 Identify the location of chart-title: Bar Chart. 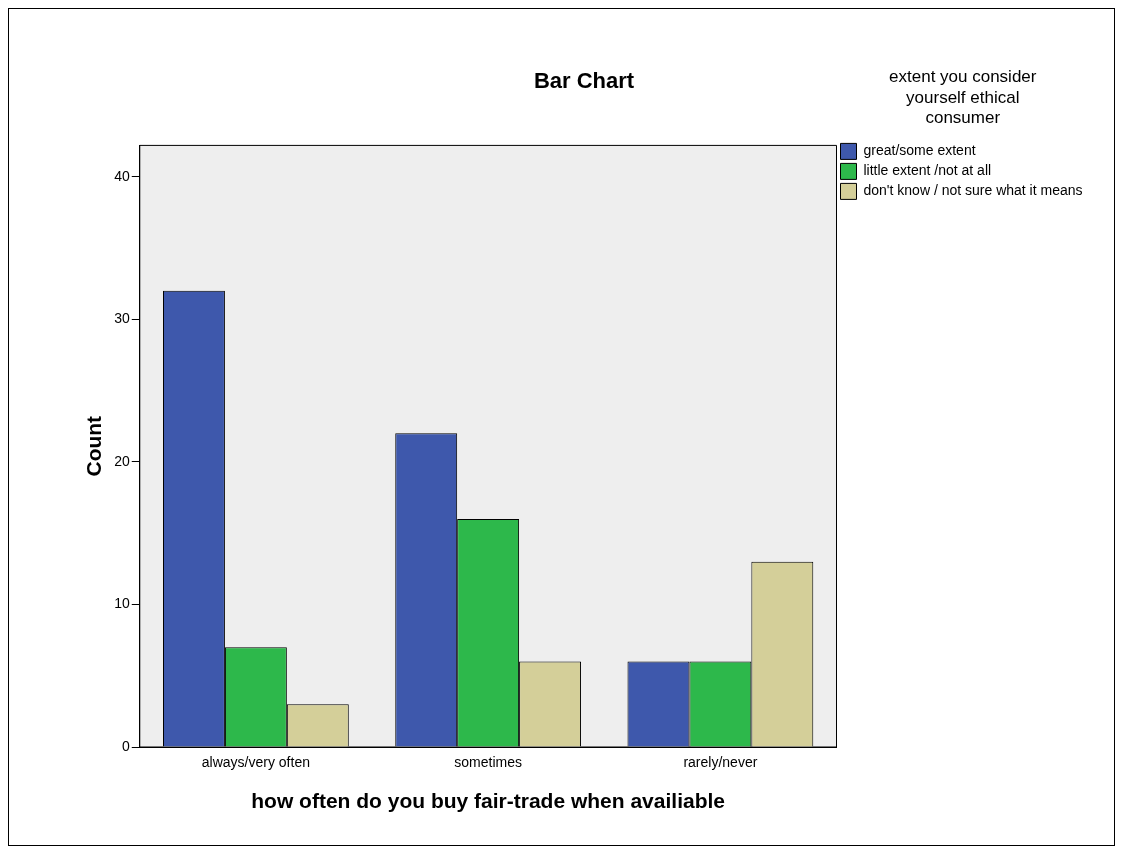
(584, 81).